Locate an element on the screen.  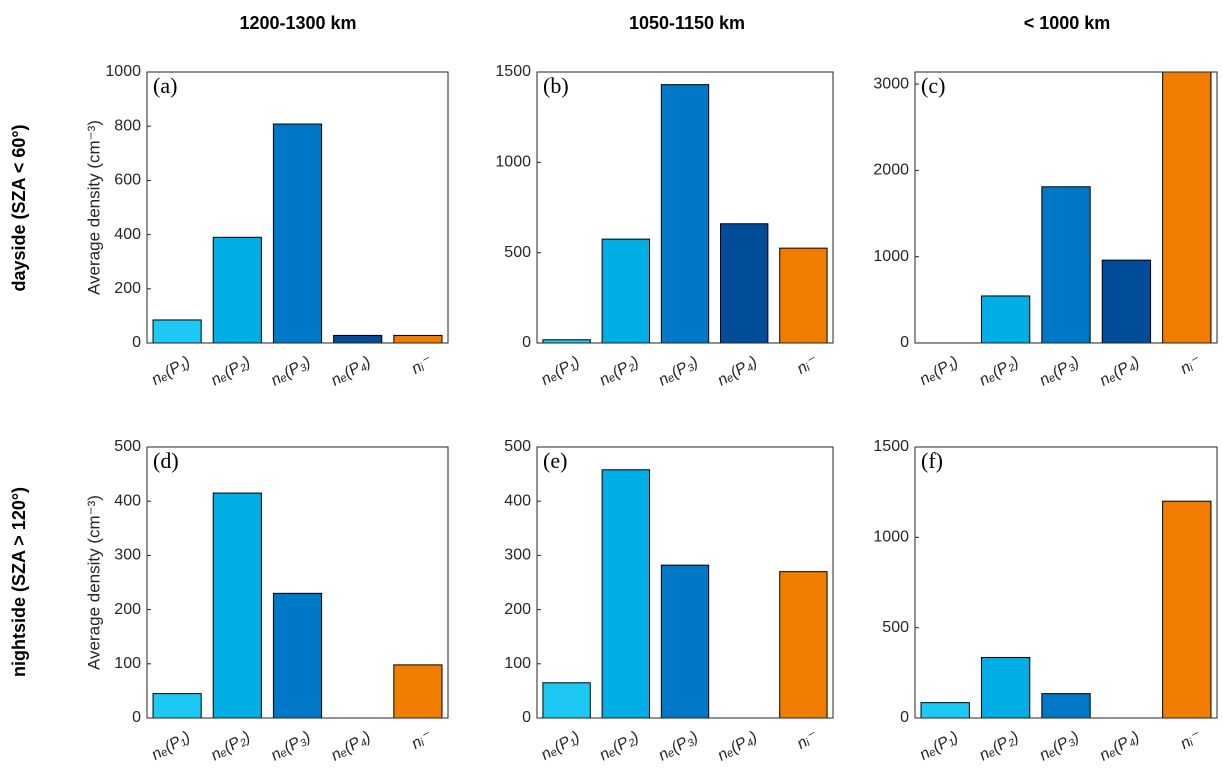
y-tick-label: 3000 is located at coordinates (891, 83).